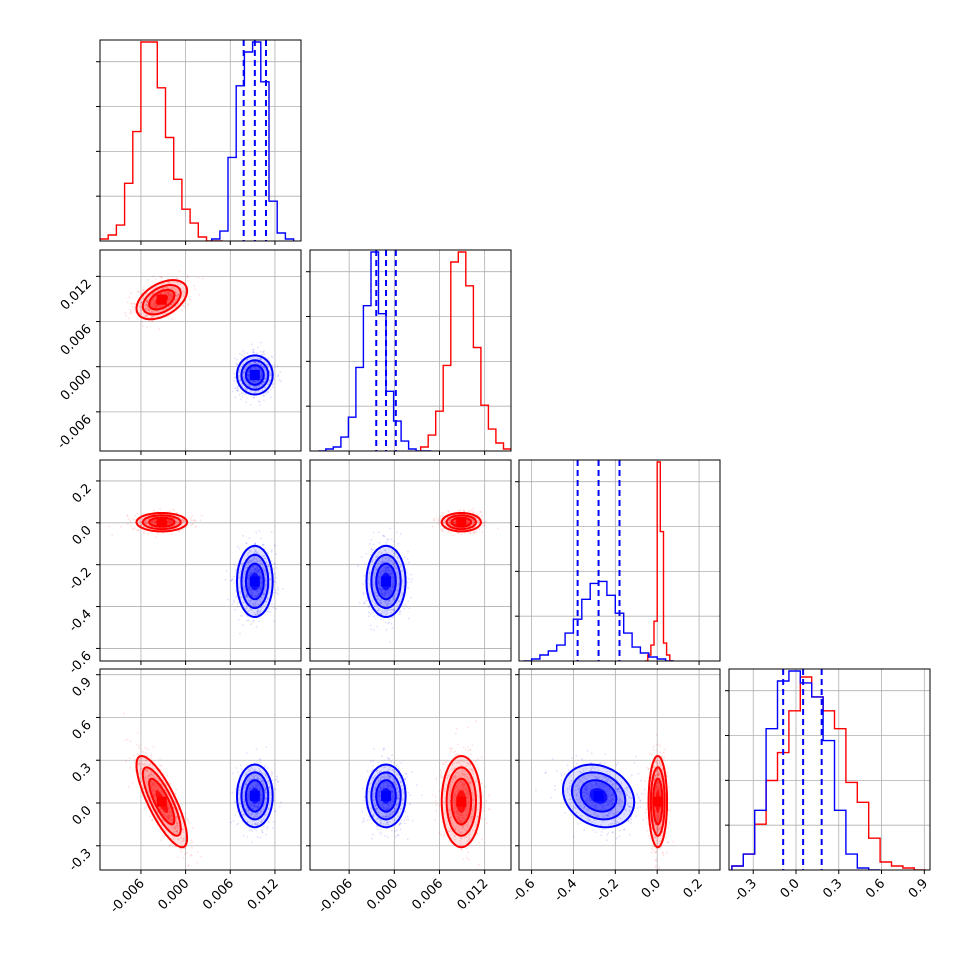 This screenshot has height=970, width=970. I want to click on density-peak, so click(161, 522).